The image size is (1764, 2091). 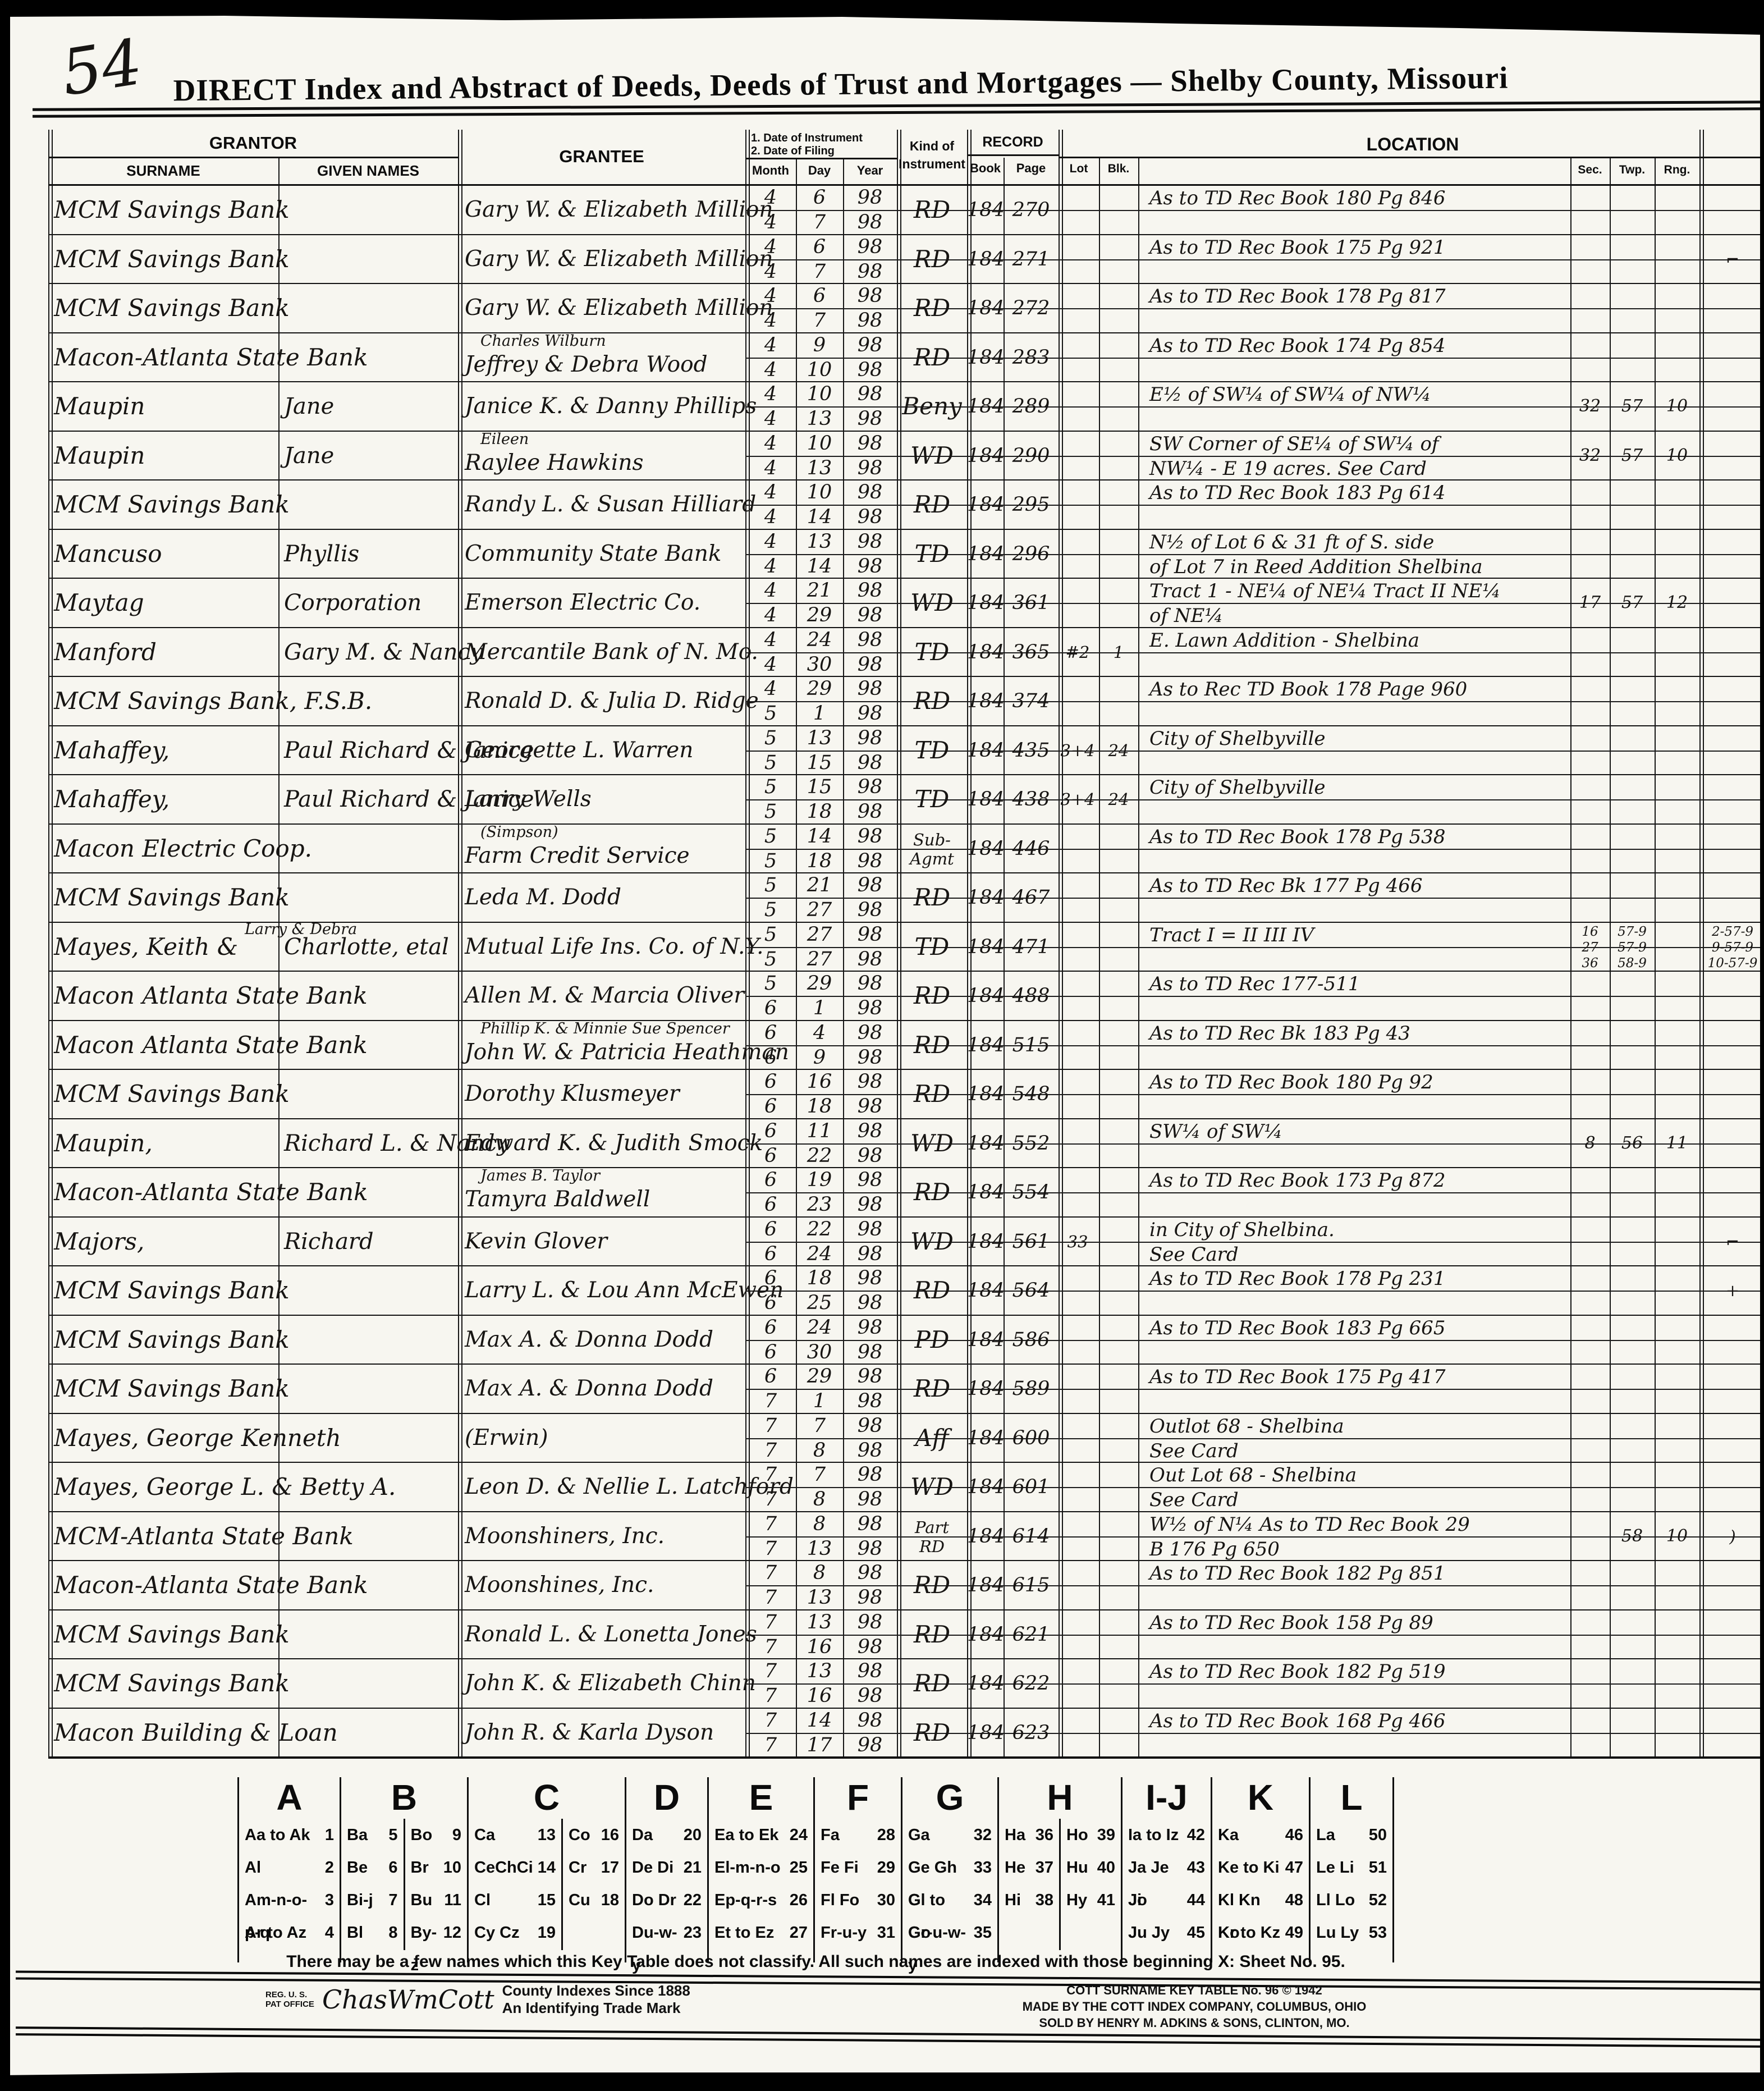 I want to click on key-item: Fe Fi 29, so click(x=858, y=1868).